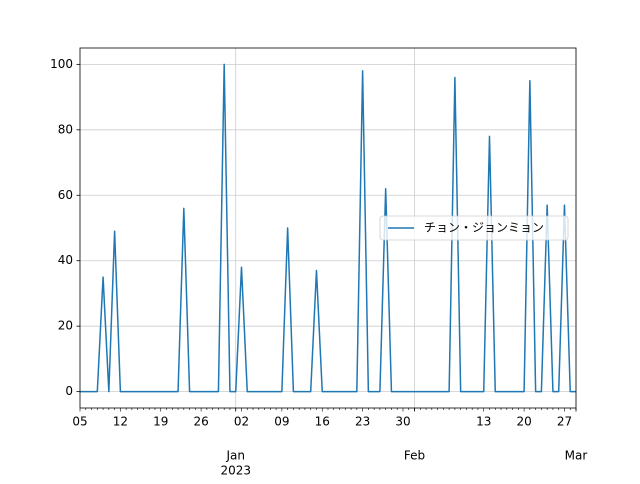 This screenshot has height=484, width=640. What do you see at coordinates (160, 422) in the screenshot?
I see `x-tick-label: 19` at bounding box center [160, 422].